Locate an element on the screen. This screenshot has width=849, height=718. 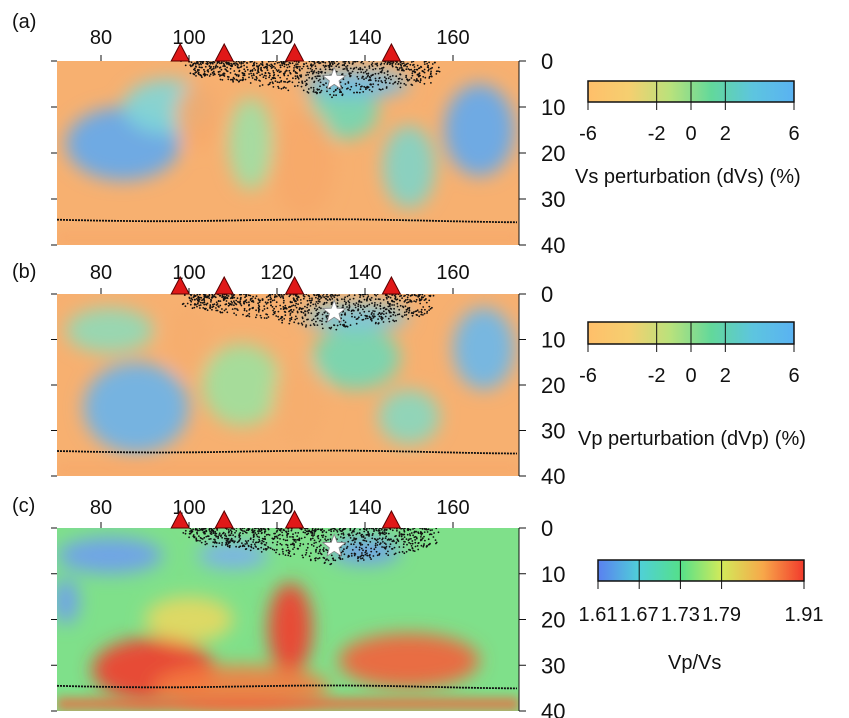
colorbar: -6 -2 0 2 6Vp perturbation (dVp) (%) is located at coordinates (692, 385).